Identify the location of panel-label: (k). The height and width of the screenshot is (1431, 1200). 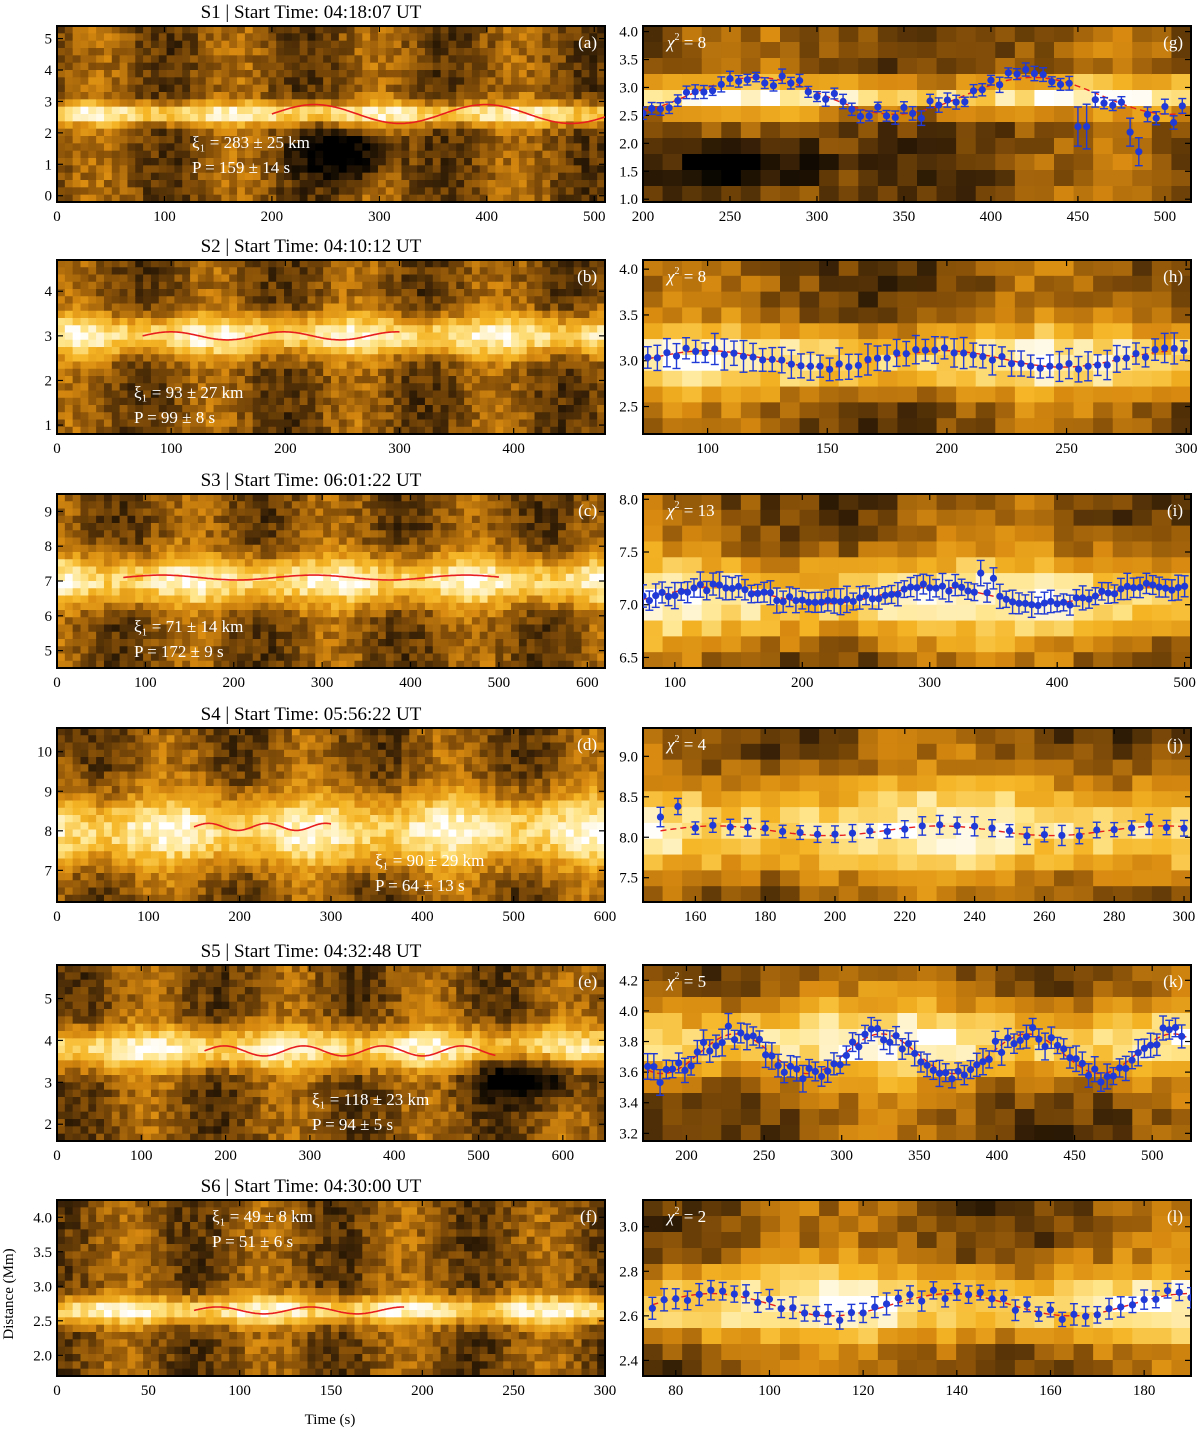
(1173, 981).